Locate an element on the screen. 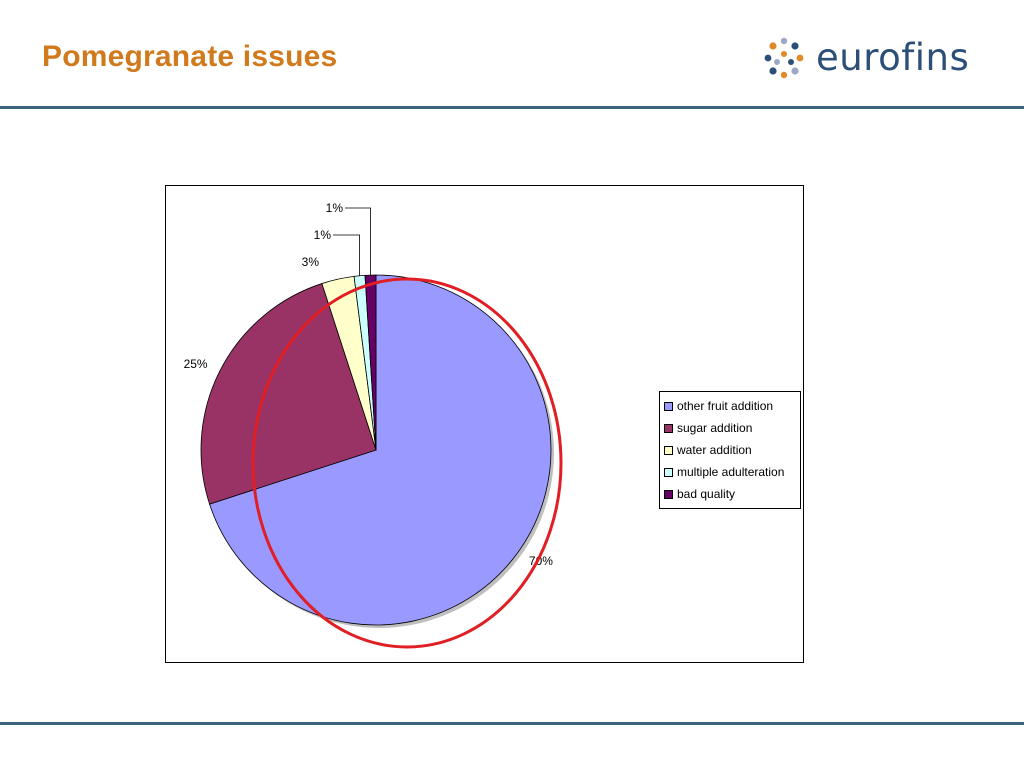 The image size is (1024, 768). eurofins-logo-text: eurofins is located at coordinates (893, 57).